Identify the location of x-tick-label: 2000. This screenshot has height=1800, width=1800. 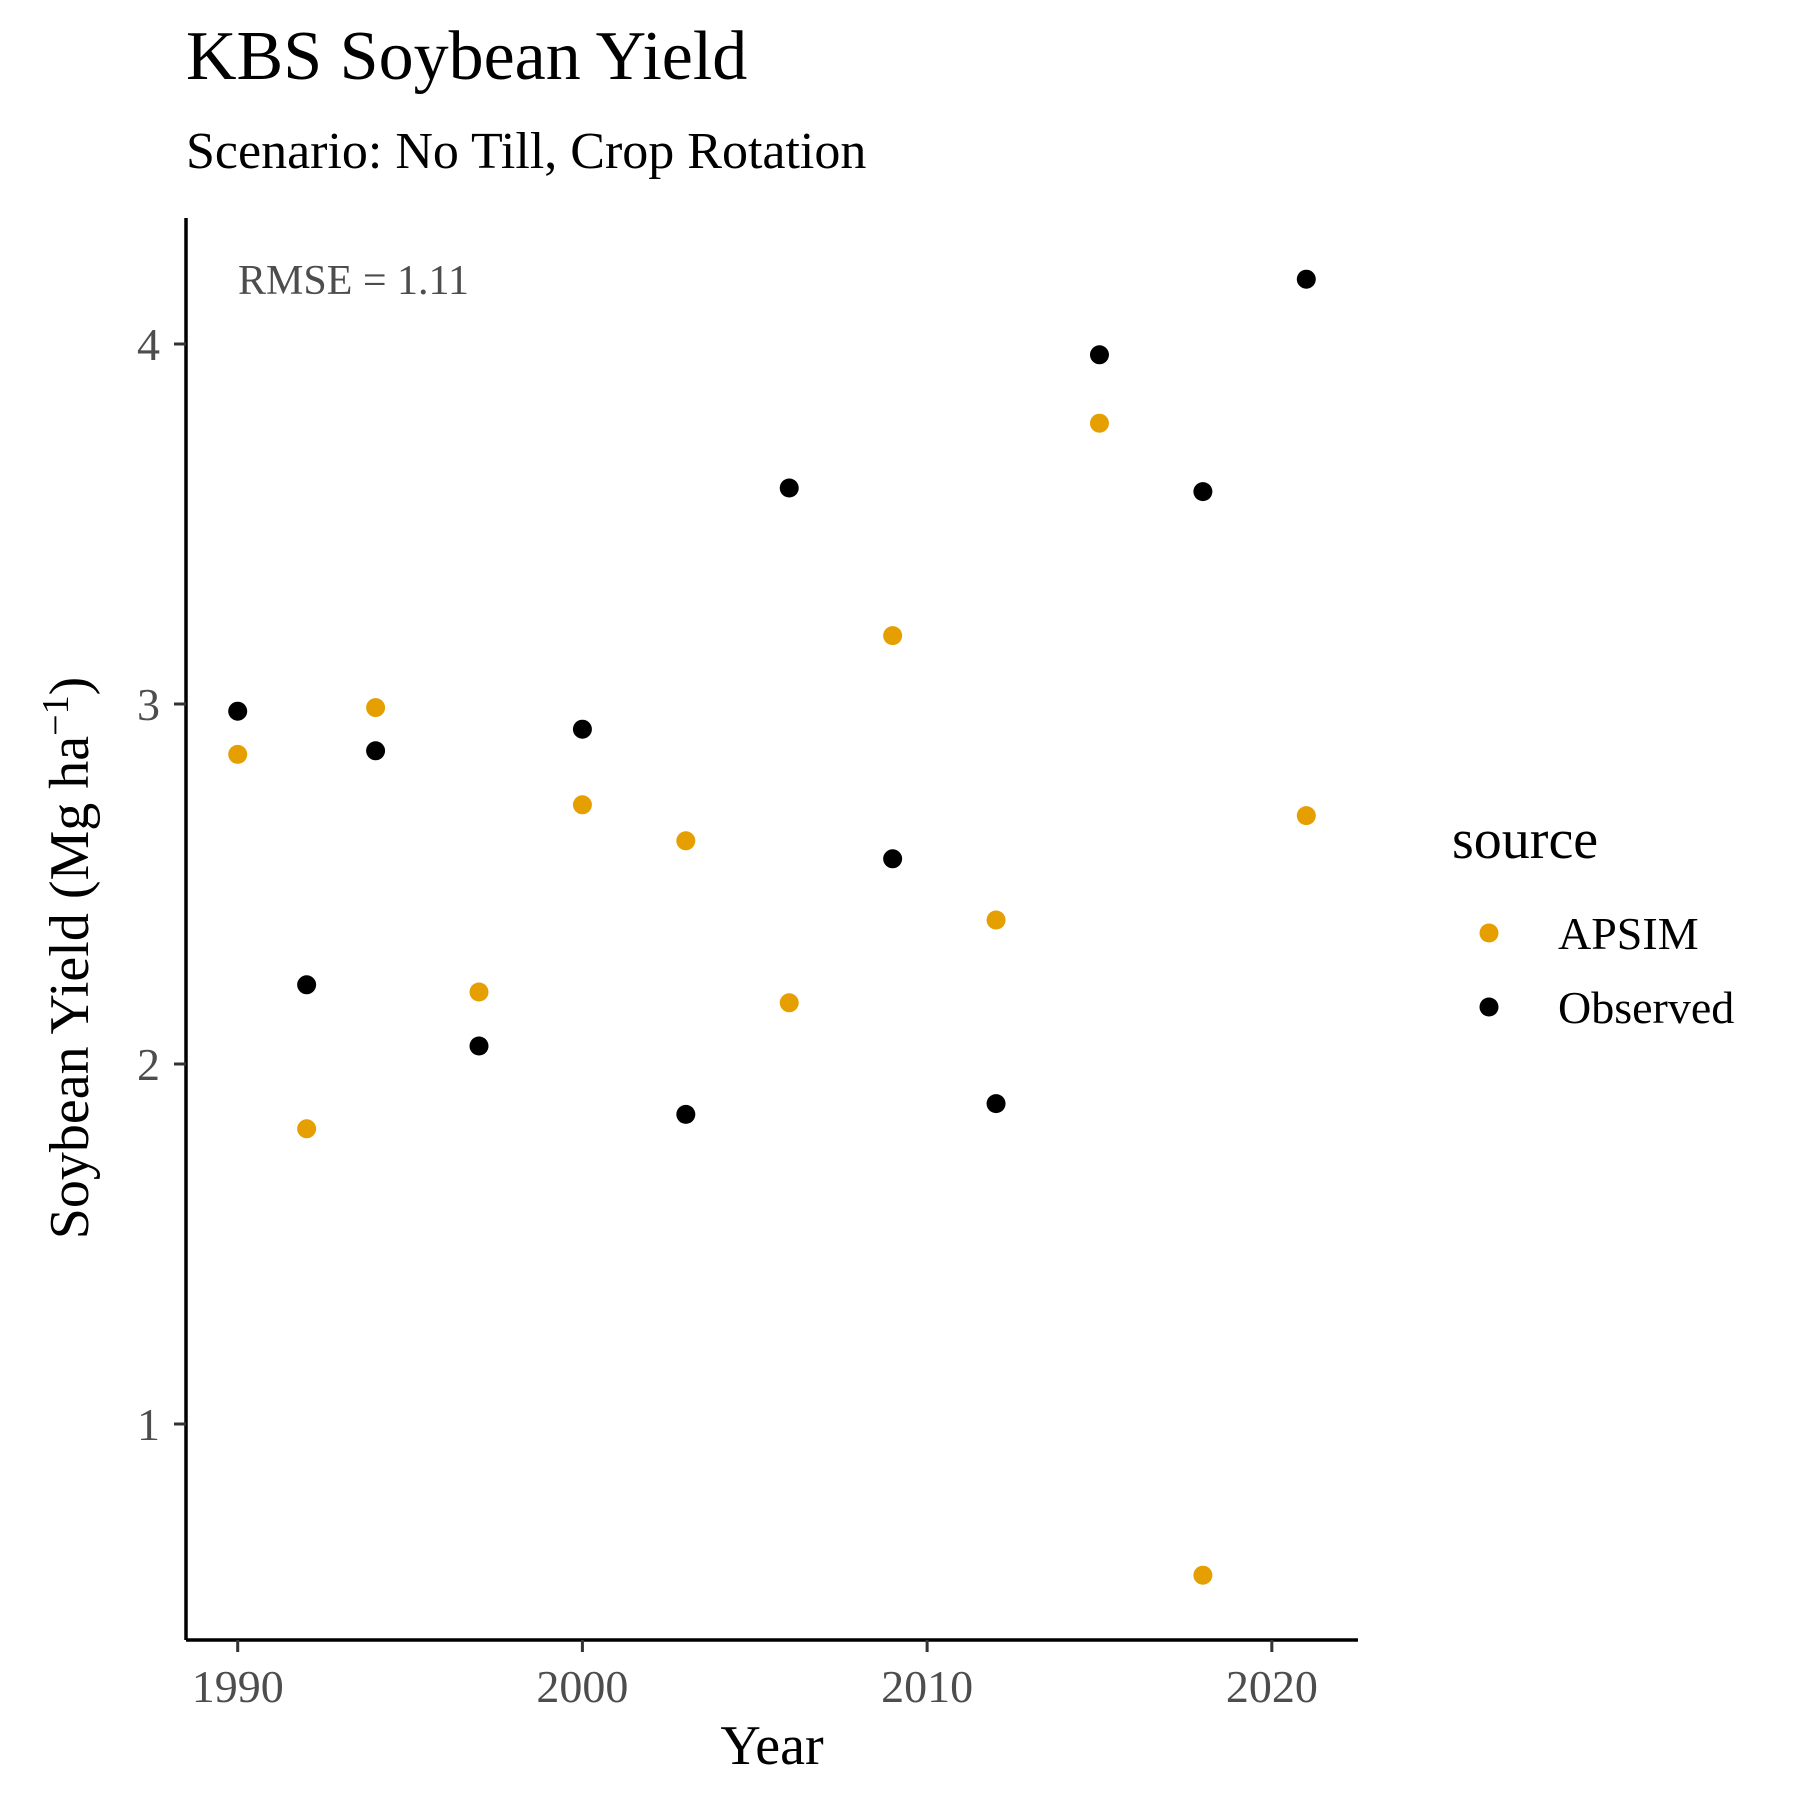
(582, 1686).